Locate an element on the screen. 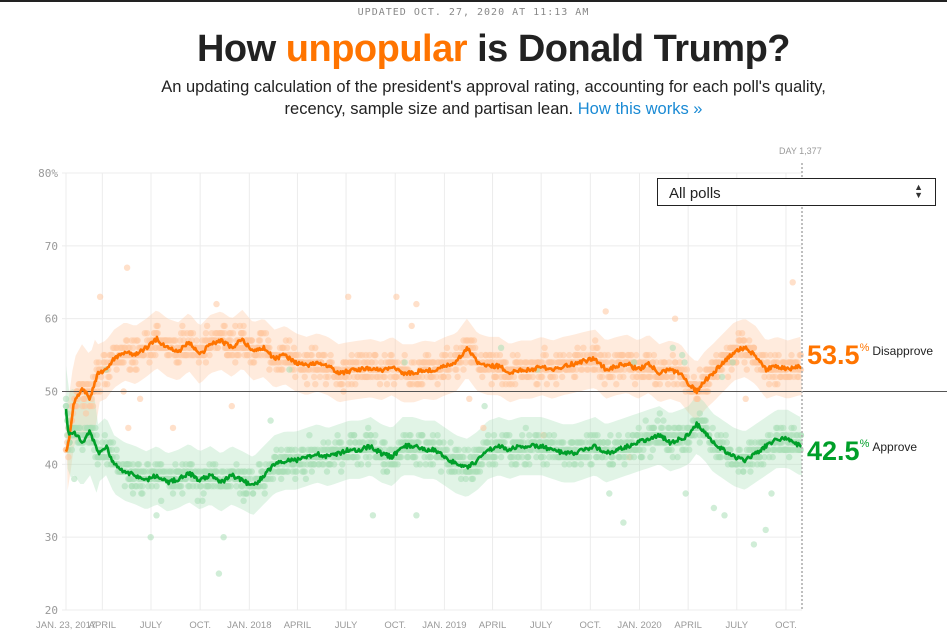  title-post: is Donald Trump? is located at coordinates (628, 49).